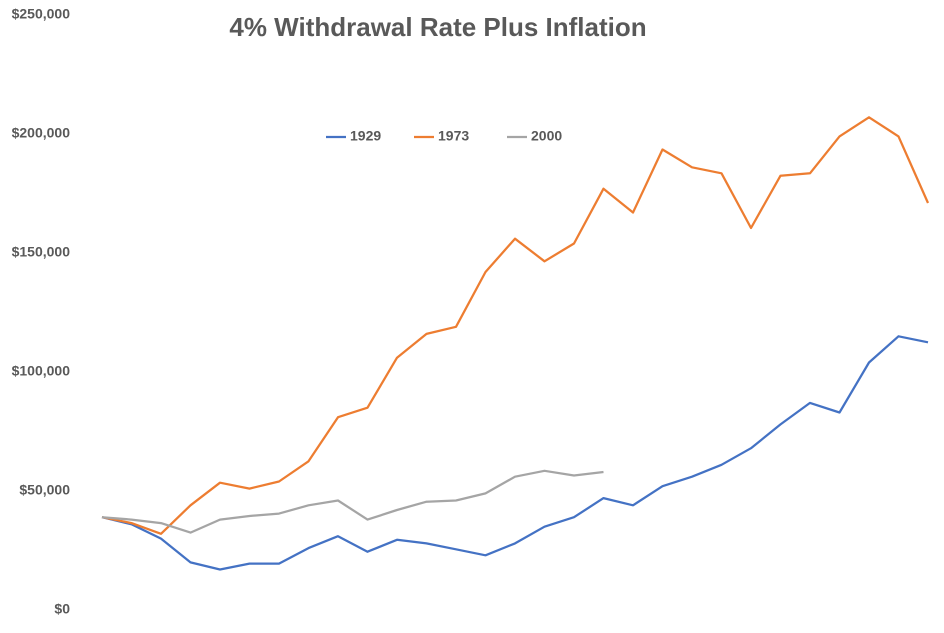 This screenshot has width=944, height=633. Describe the element at coordinates (41, 133) in the screenshot. I see `y-tick-label: $200,000` at that location.